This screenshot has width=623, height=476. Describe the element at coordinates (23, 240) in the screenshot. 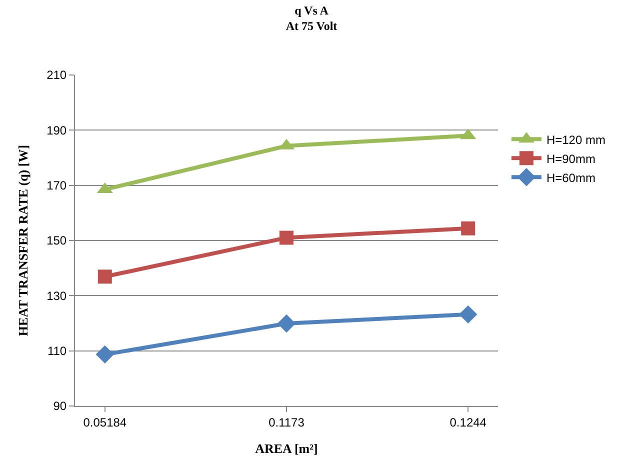

I see `y-axis-title: HEAT TRANSFER RATE (q) [W]` at that location.